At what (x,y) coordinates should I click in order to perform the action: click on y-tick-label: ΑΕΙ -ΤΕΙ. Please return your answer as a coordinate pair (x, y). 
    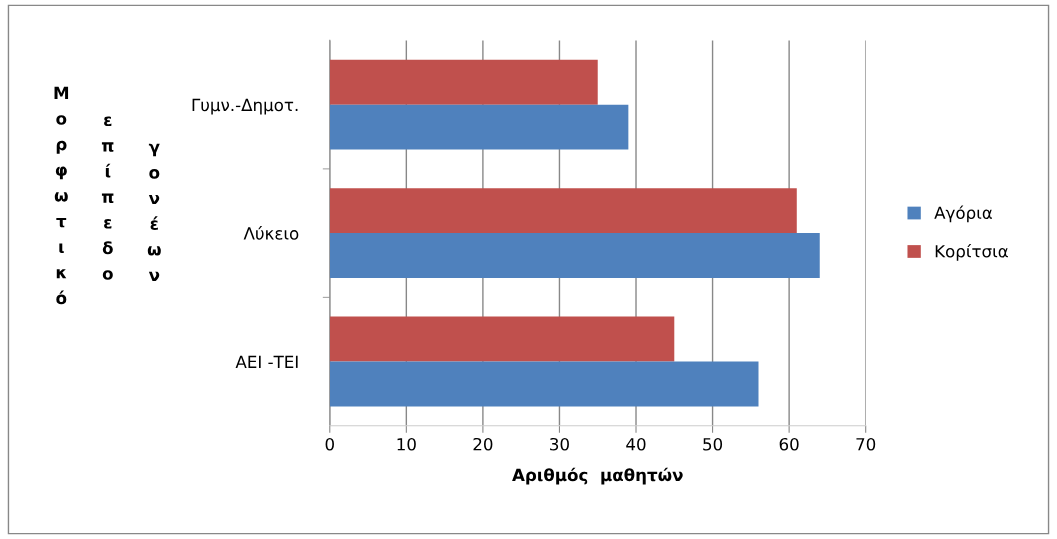
    Looking at the image, I should click on (266, 361).